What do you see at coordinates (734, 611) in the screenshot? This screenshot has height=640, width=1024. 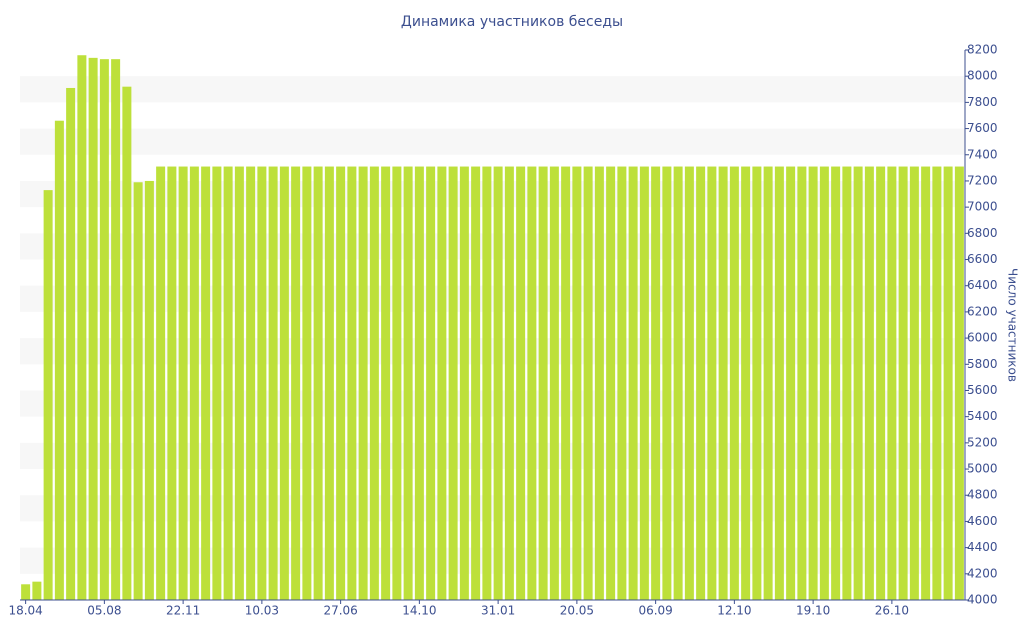 I see `x-tick-label: 12.10` at bounding box center [734, 611].